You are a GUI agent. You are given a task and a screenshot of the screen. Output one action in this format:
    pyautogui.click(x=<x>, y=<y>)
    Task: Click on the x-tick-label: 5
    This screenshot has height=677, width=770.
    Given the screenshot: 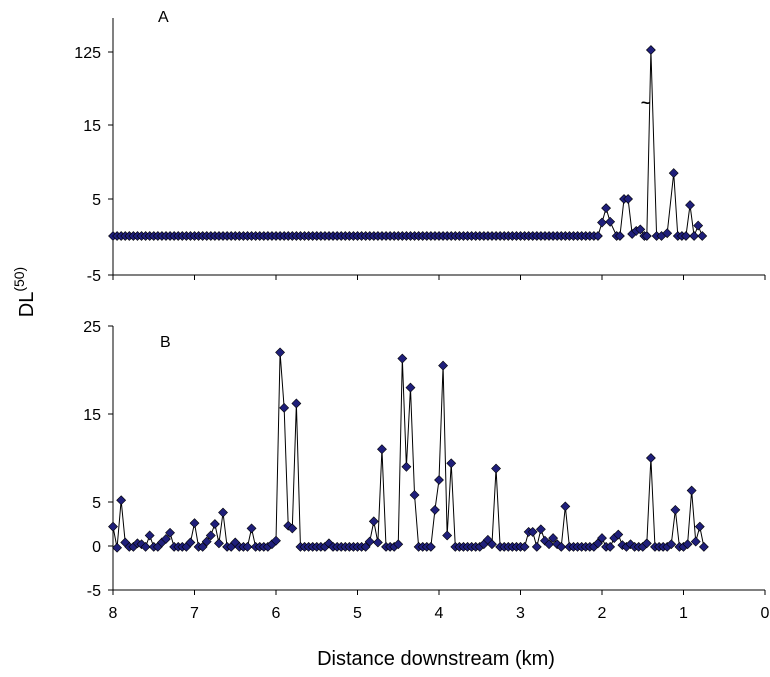 What is the action you would take?
    pyautogui.click(x=357, y=613)
    